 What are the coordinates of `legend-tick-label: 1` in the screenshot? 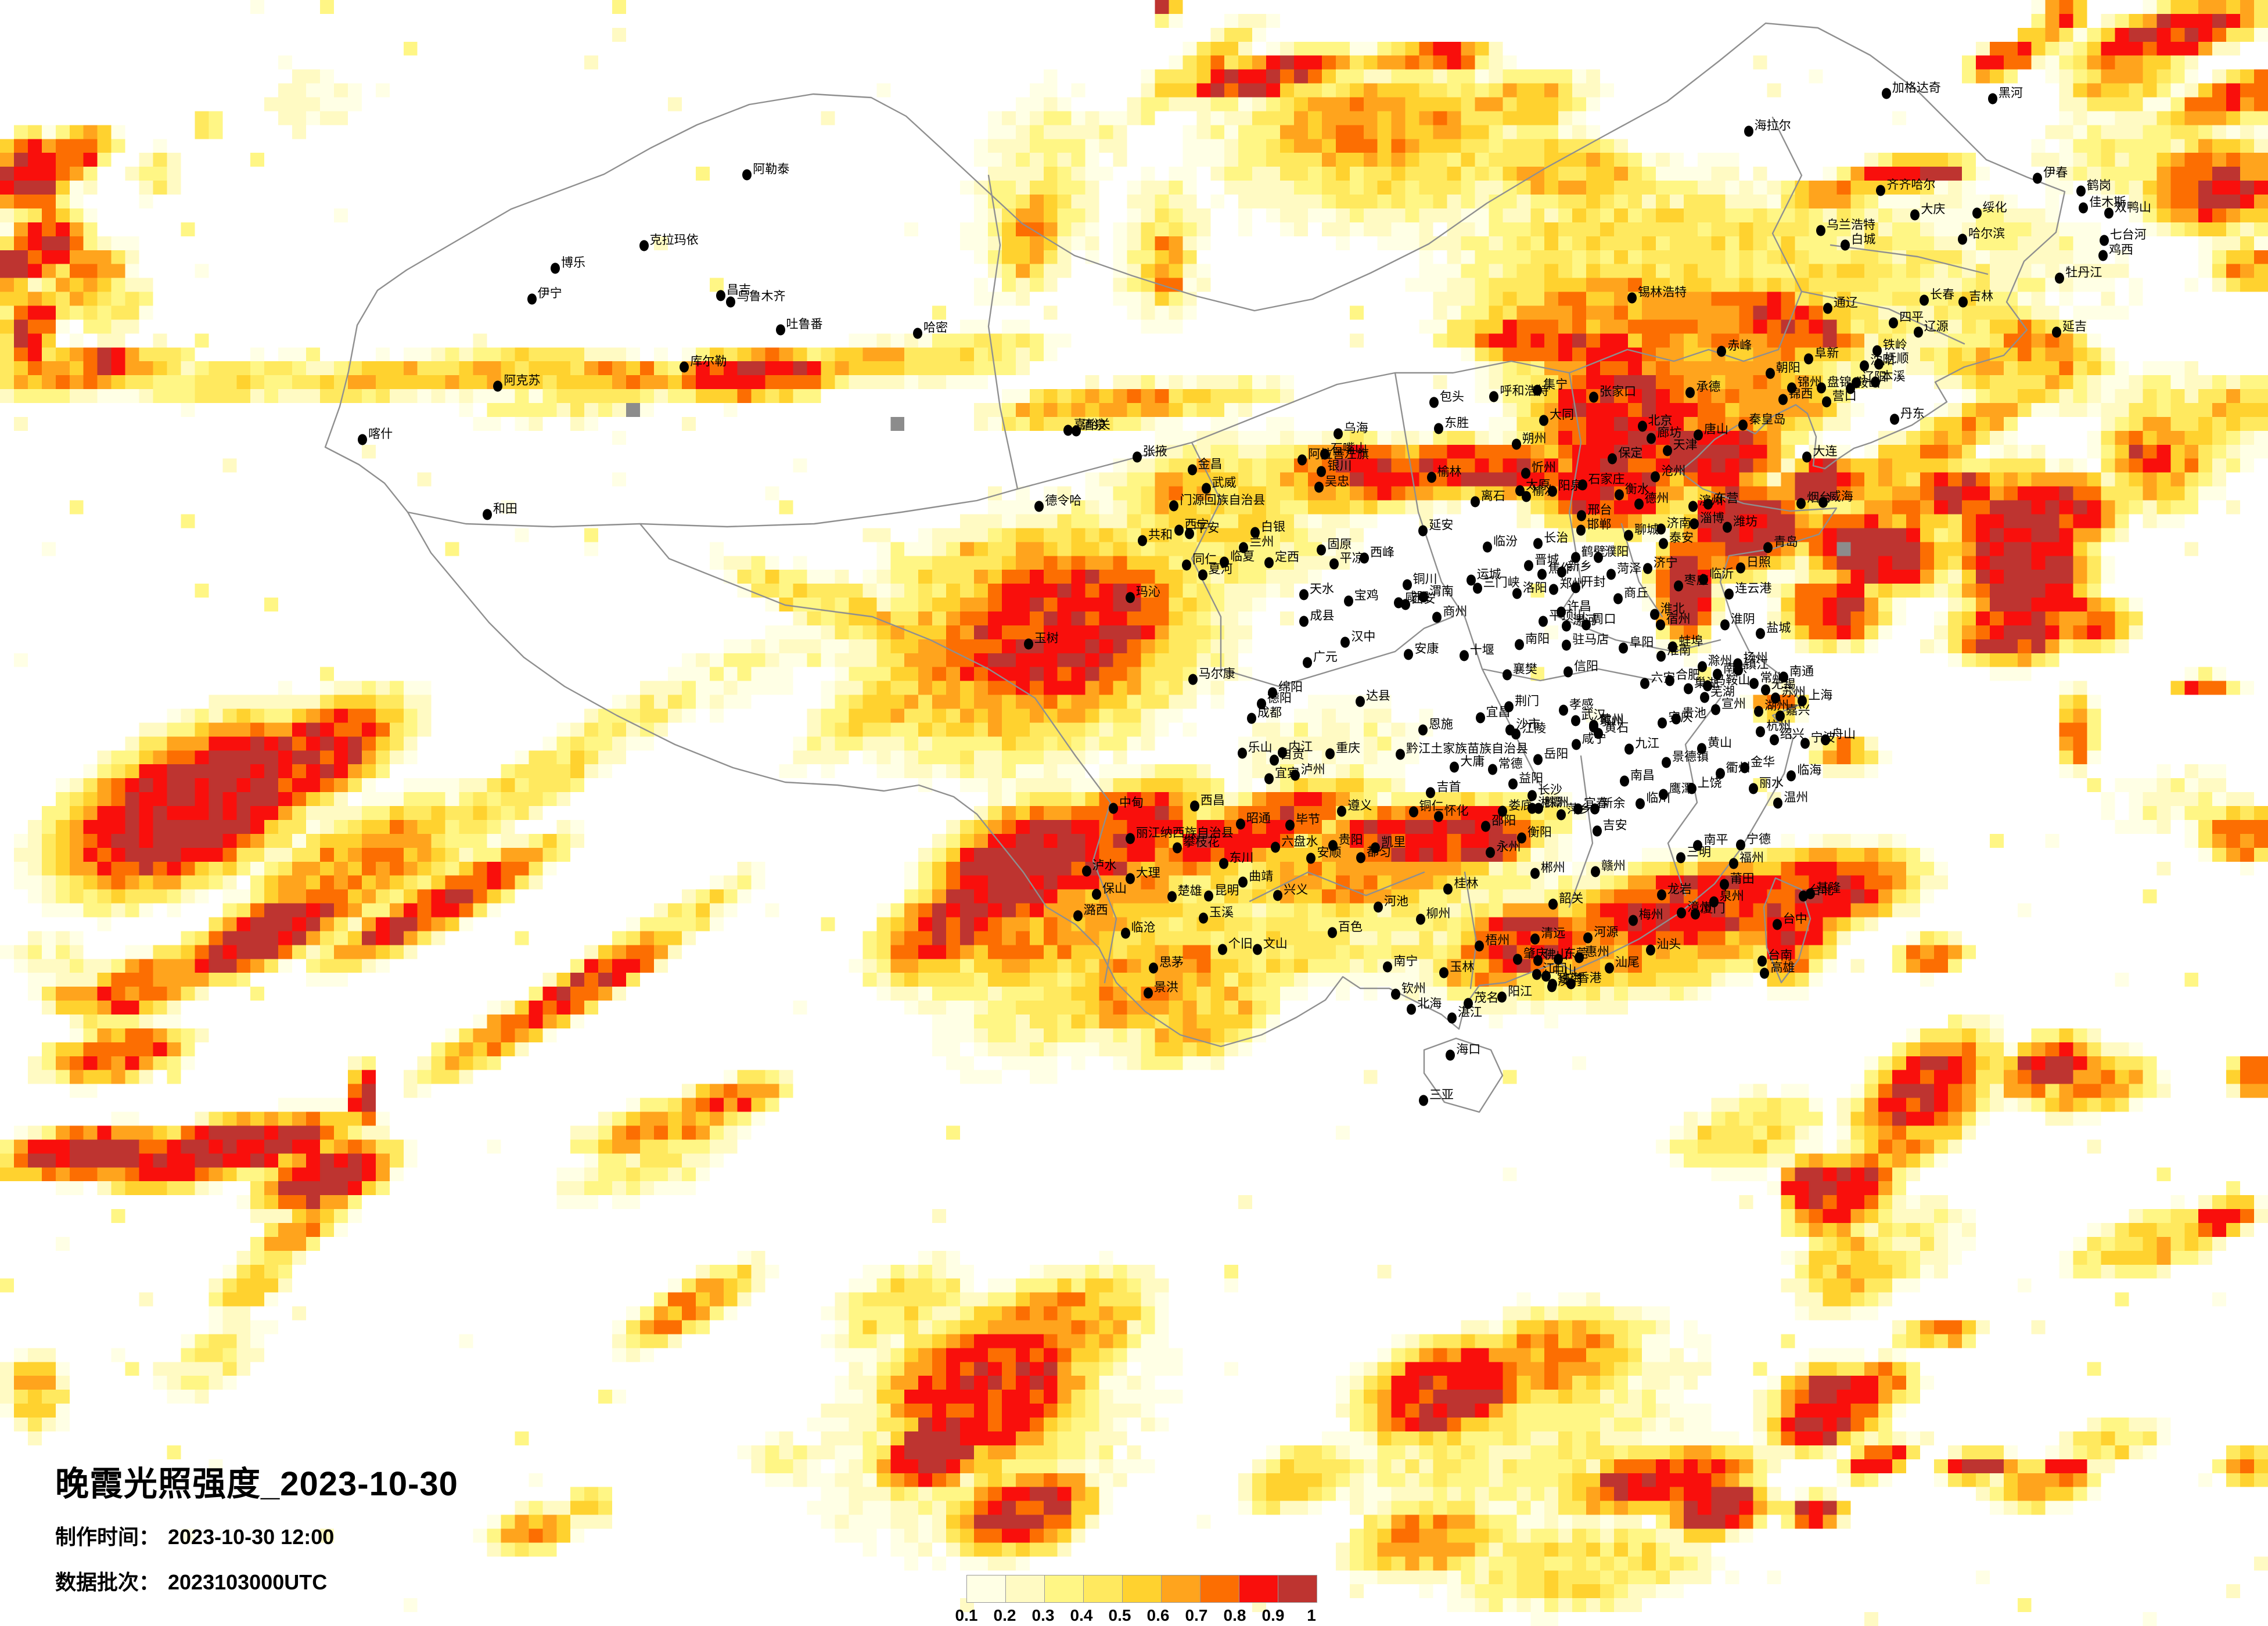 It's located at (1311, 1615).